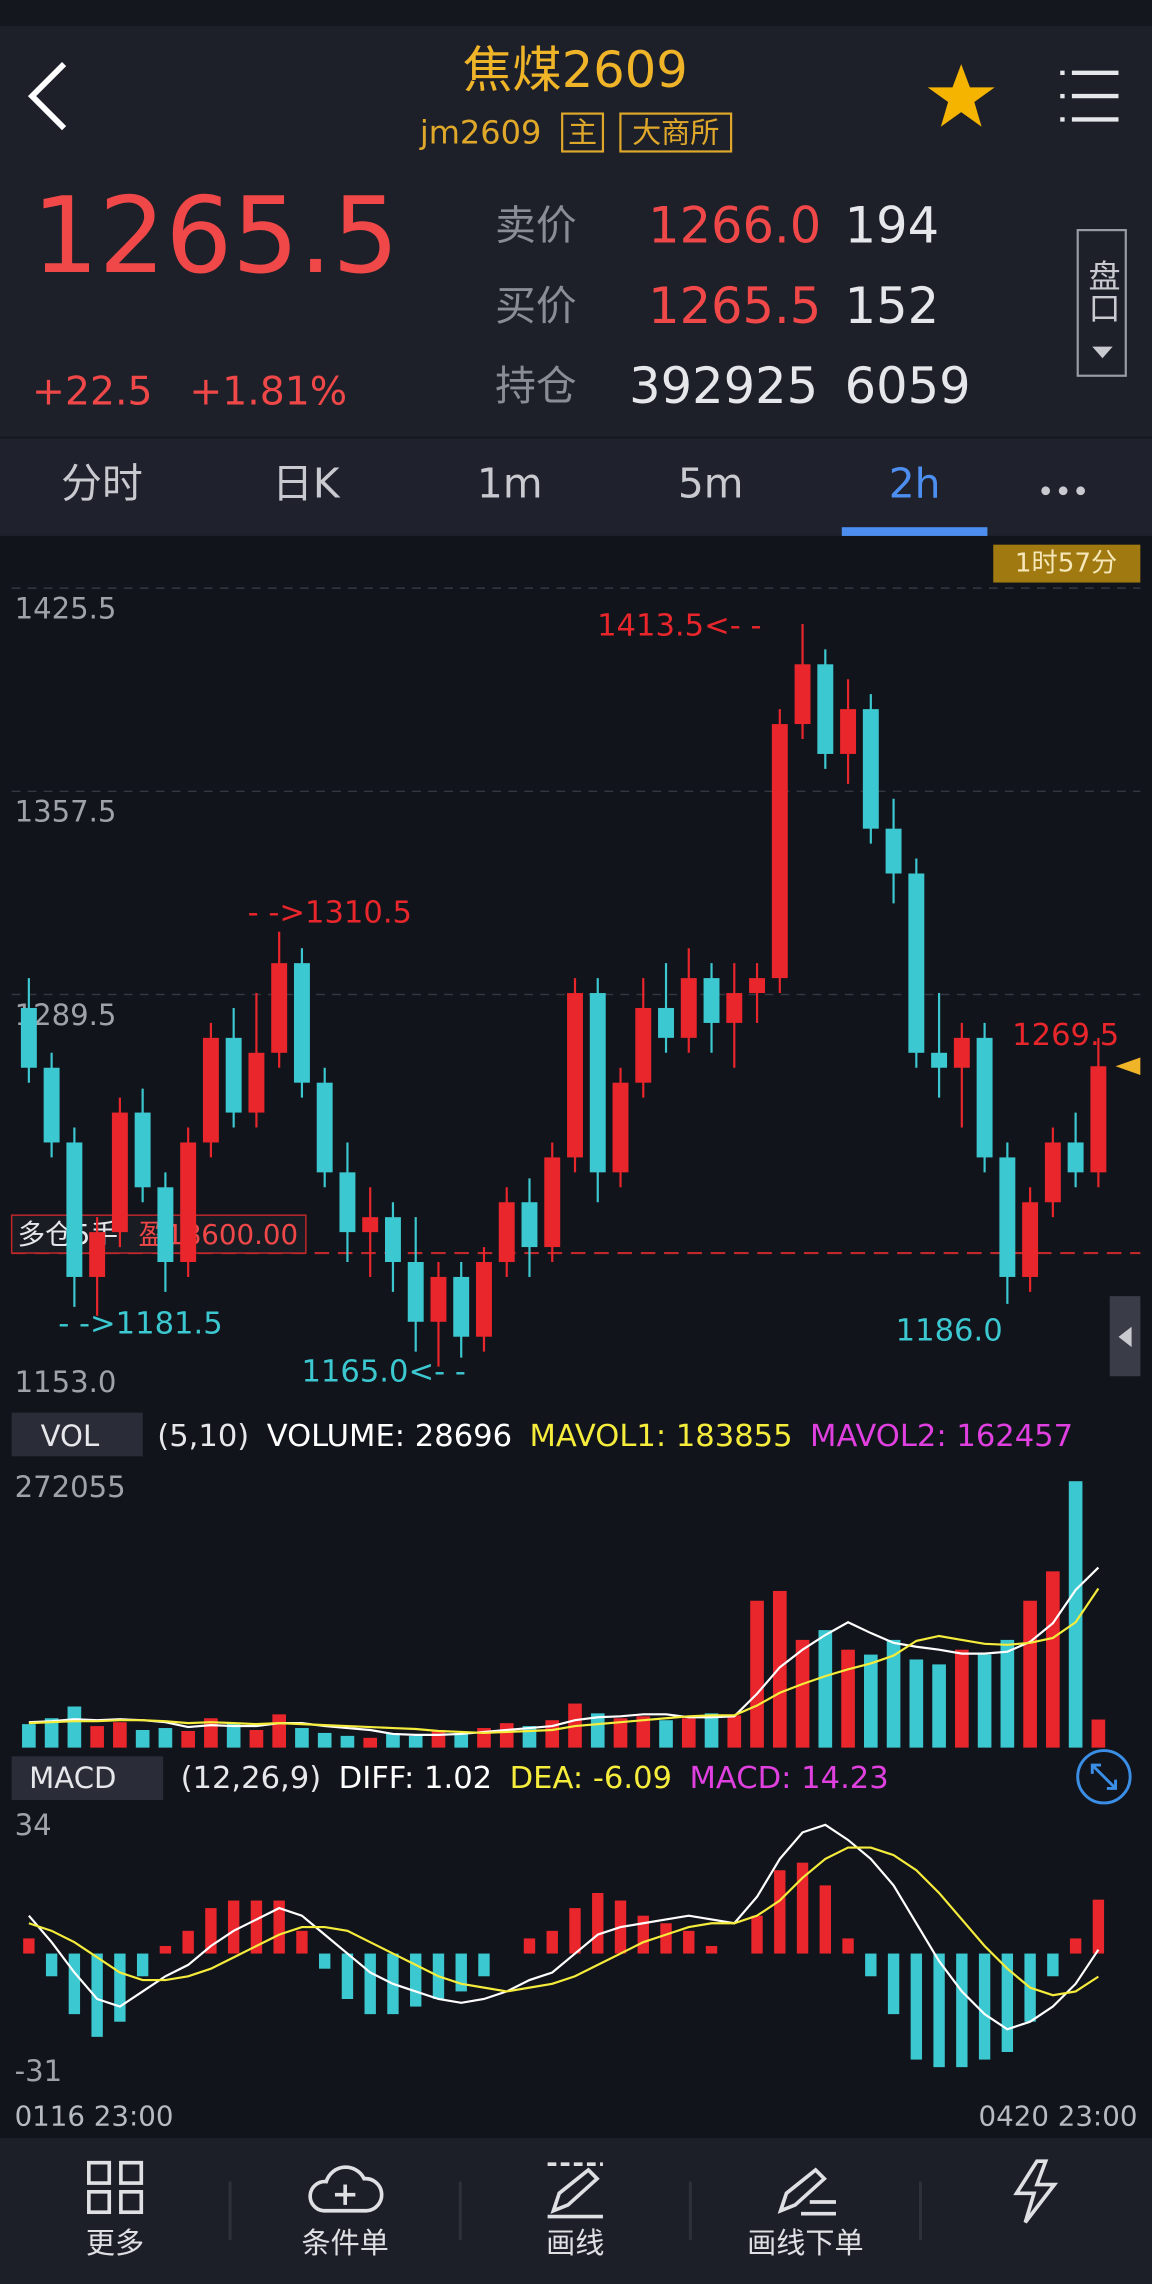  What do you see at coordinates (941, 1435) in the screenshot?
I see `indicator-value: MAVOL2: 162457` at bounding box center [941, 1435].